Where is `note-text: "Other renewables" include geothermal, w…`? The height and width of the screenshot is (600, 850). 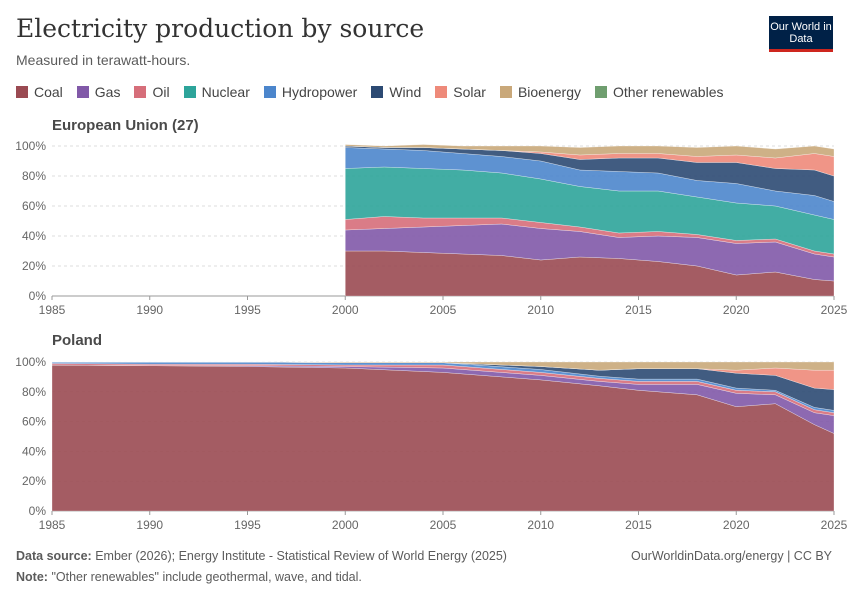 note-text: "Other renewables" include geothermal, w… is located at coordinates (206, 577).